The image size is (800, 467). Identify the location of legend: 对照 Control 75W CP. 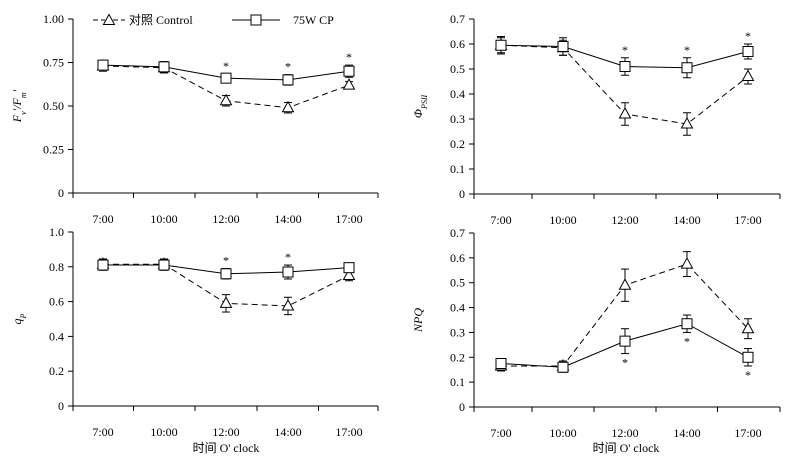
(213, 20).